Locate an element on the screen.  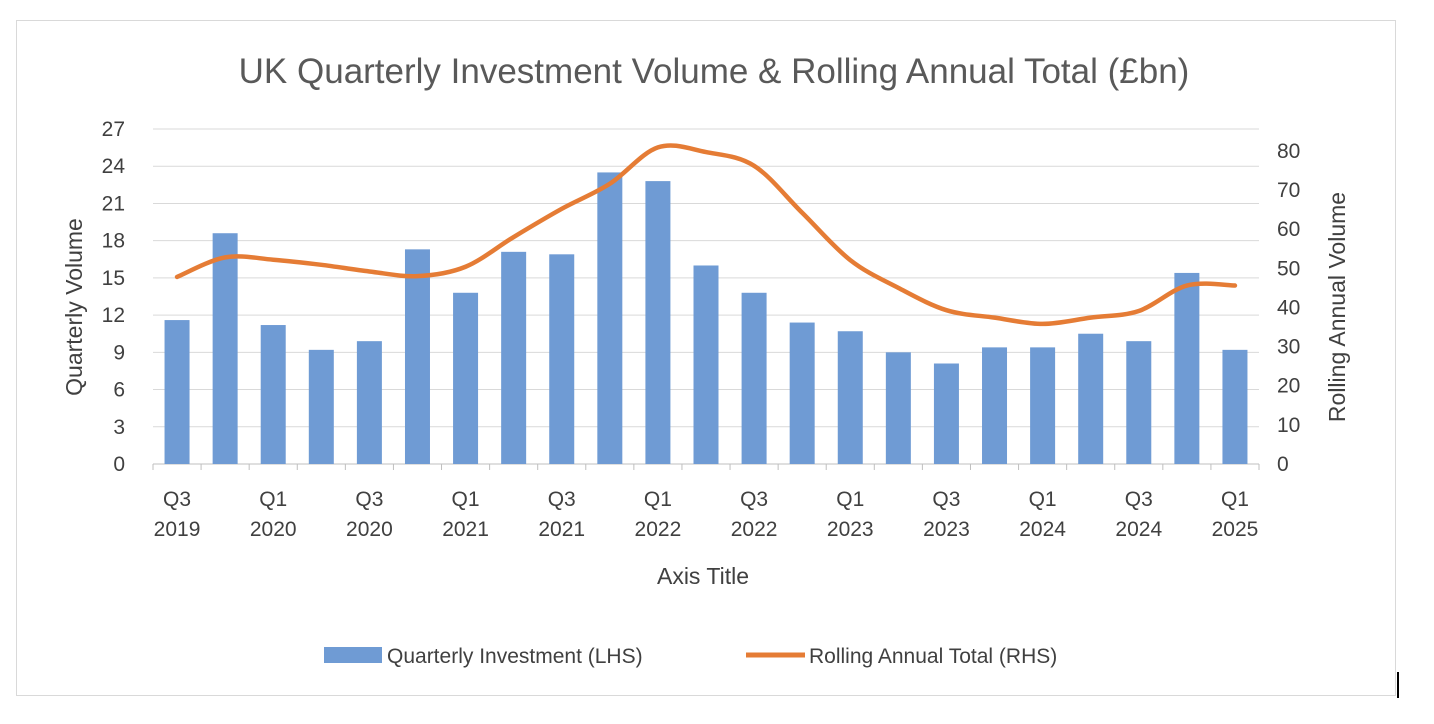
legend-label-bar: Quarterly Investment (LHS) is located at coordinates (515, 656).